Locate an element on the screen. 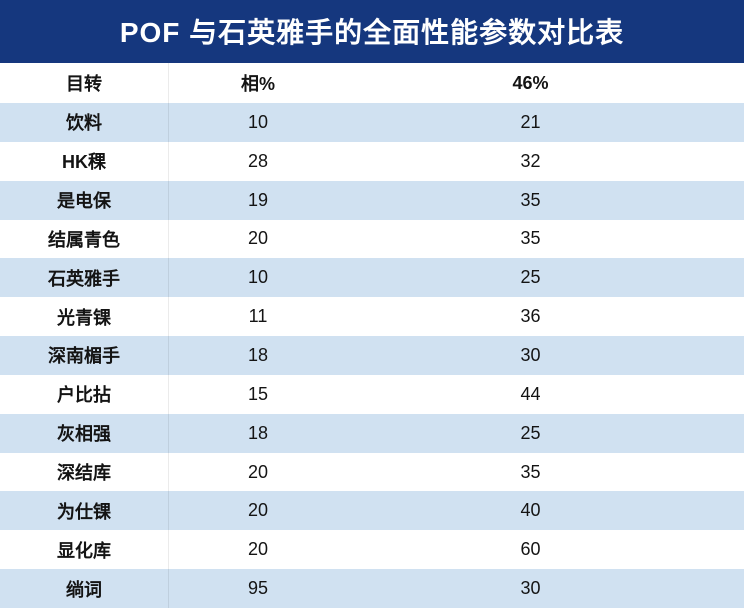 The height and width of the screenshot is (608, 744). table-header-row: 目转 相% 46% is located at coordinates (372, 83).